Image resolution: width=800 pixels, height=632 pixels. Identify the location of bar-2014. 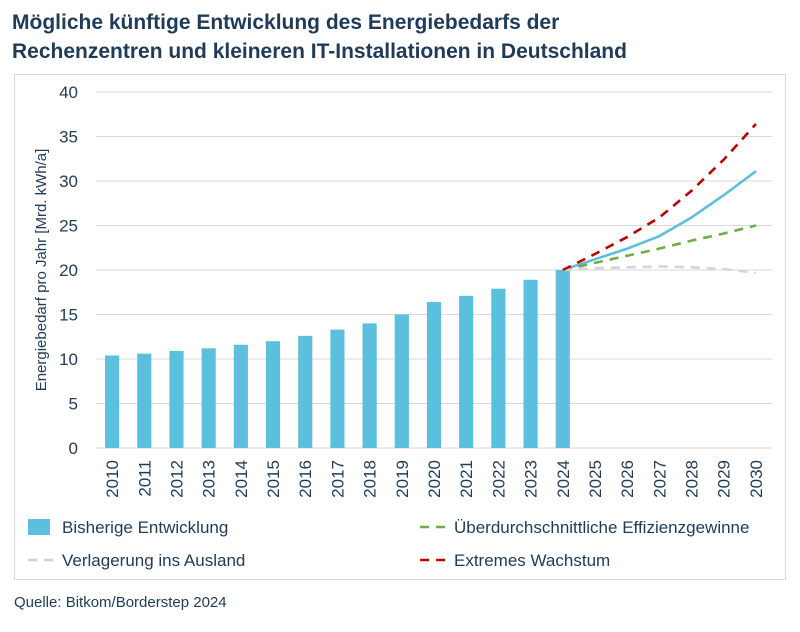
(240, 396).